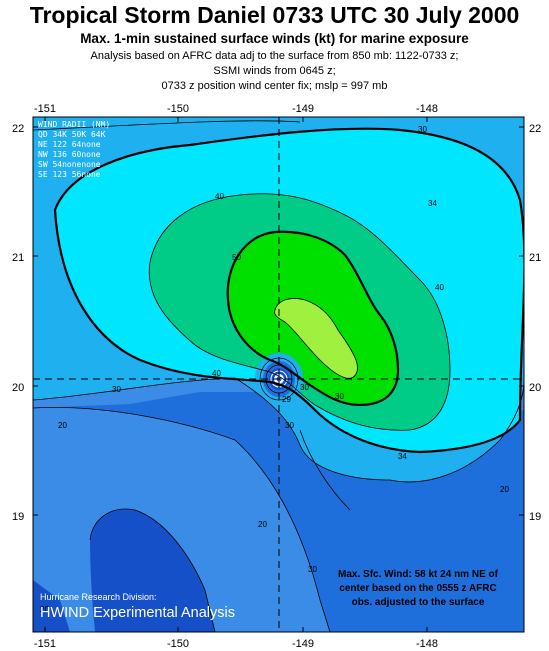  Describe the element at coordinates (98, 597) in the screenshot. I see `credit-division: Hurricane Research Division:` at that location.